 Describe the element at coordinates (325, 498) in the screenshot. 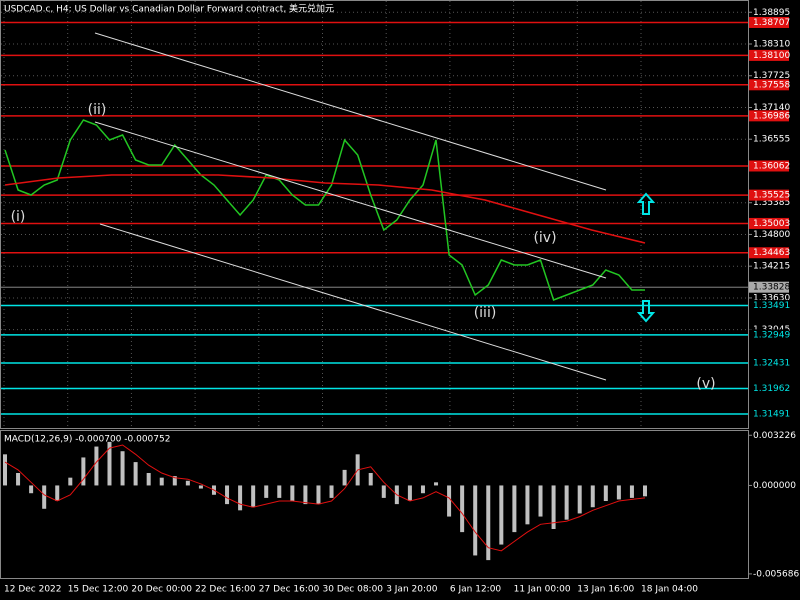

I see `signal-line` at that location.